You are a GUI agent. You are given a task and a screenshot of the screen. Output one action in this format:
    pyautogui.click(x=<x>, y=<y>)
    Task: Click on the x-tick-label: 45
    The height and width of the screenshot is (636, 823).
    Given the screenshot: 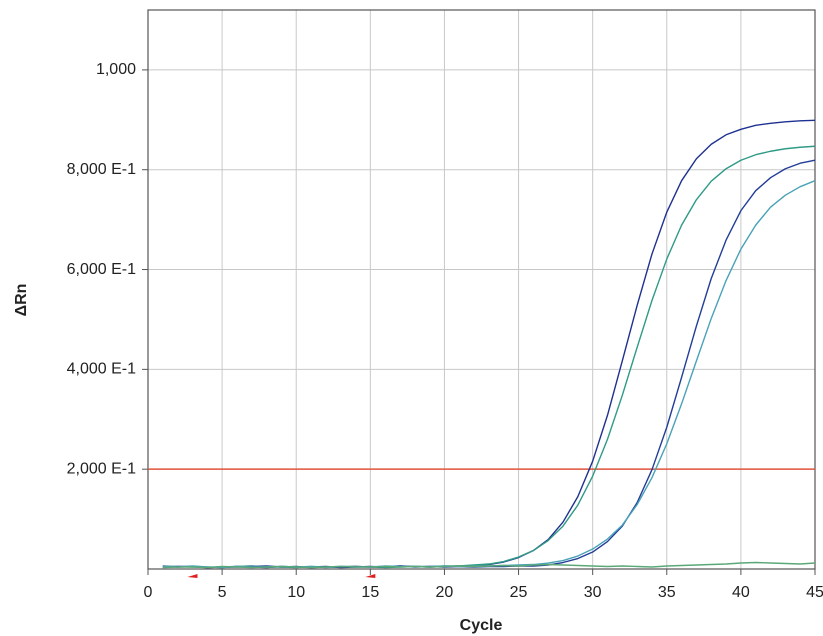 What is the action you would take?
    pyautogui.click(x=814, y=592)
    